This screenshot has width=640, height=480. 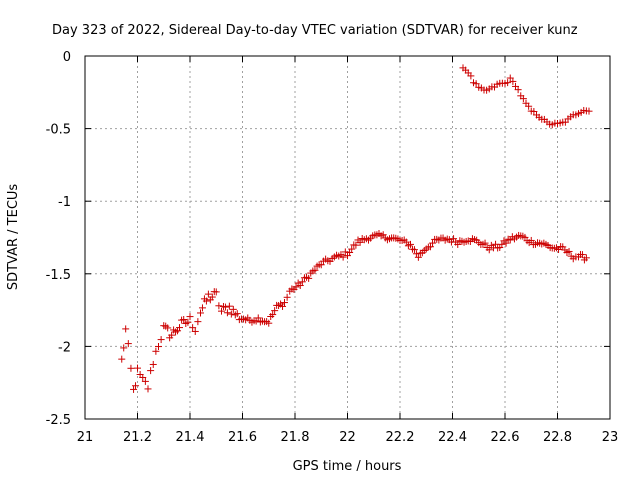 I want to click on x-axis-label: GPS time / hours, so click(x=347, y=466).